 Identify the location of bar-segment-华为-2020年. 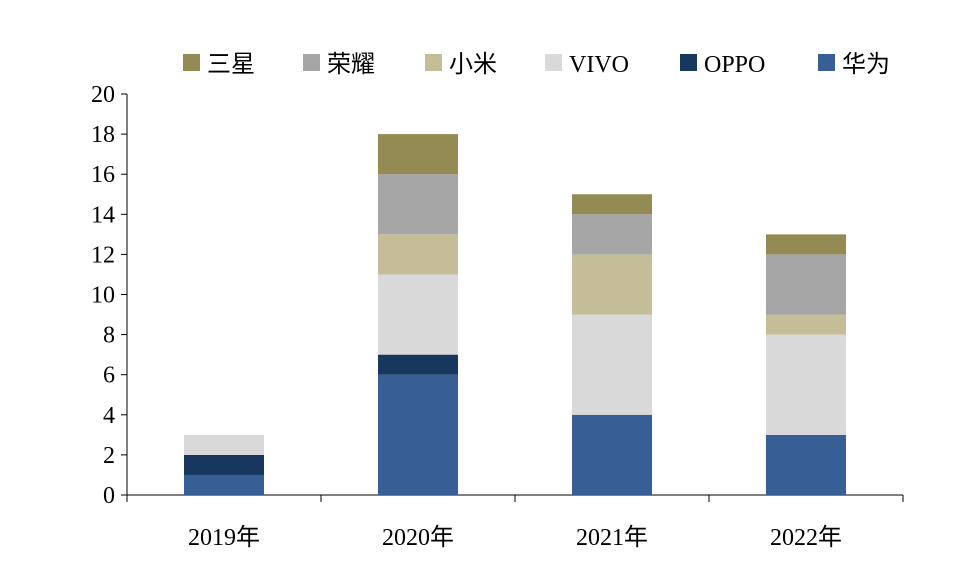
(418, 434).